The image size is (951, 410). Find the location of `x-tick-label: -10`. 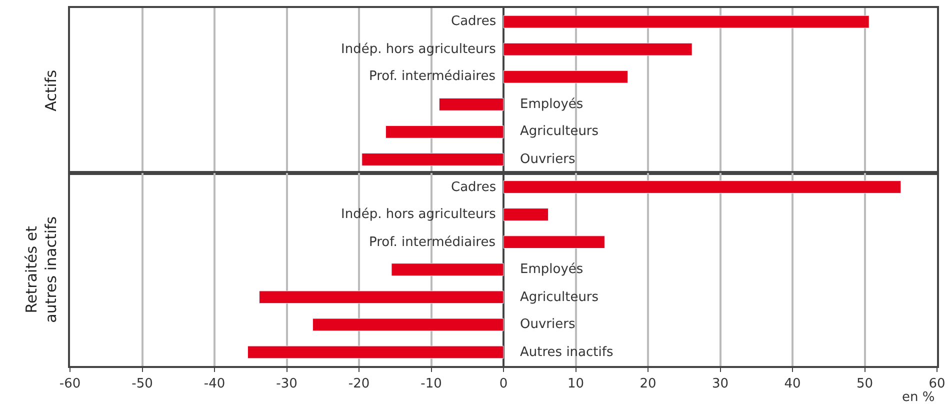

x-tick-label: -10 is located at coordinates (431, 384).